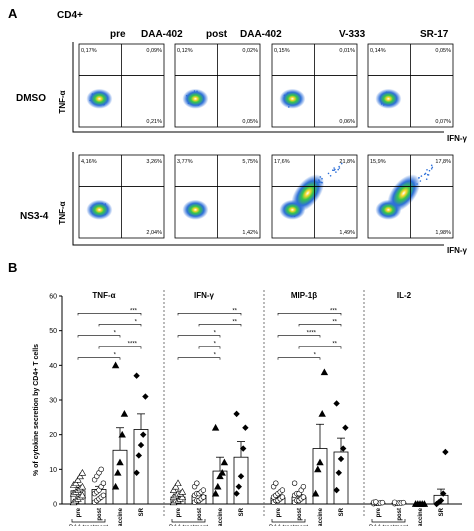  Describe the element at coordinates (217, 85) in the screenshot. I see `flow-plot: 0,12% 0,02% 0,05%` at that location.